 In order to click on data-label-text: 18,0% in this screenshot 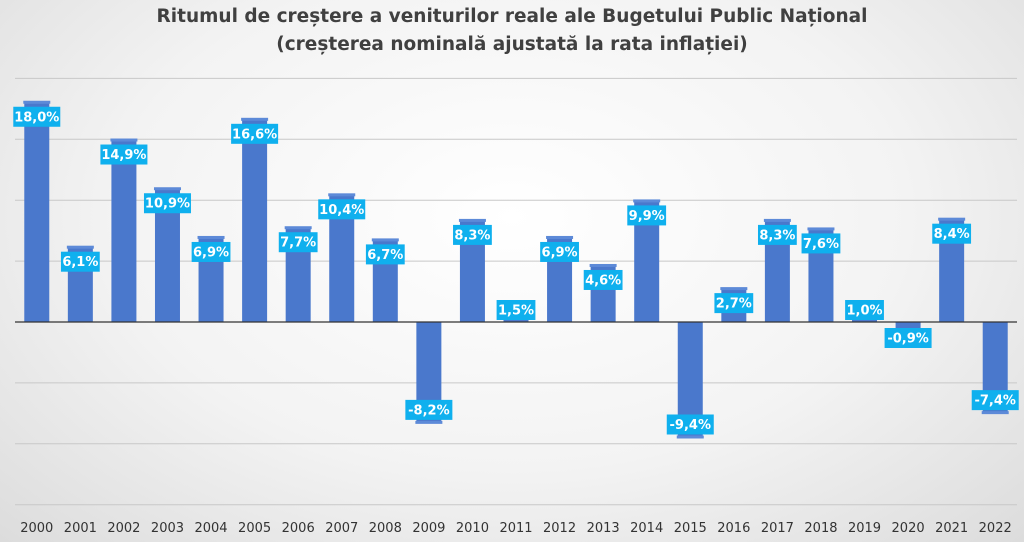, I will do `click(36, 117)`.